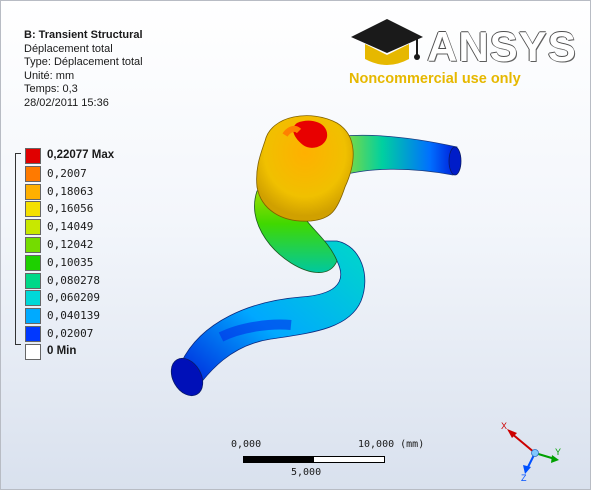 This screenshot has width=591, height=490. What do you see at coordinates (502, 46) in the screenshot?
I see `ansys-wordmark: ANSYS` at bounding box center [502, 46].